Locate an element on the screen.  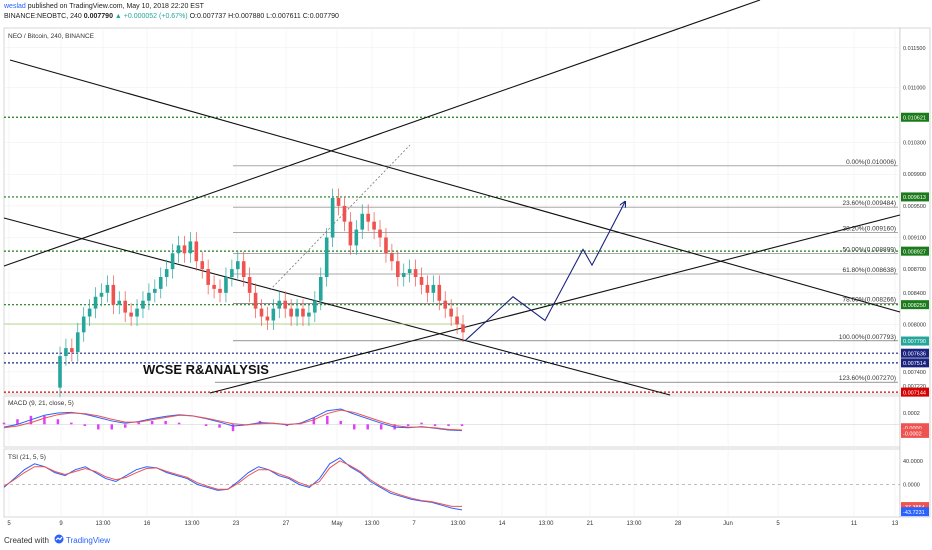
price-tick-label: 0.007220 is located at coordinates (914, 387).